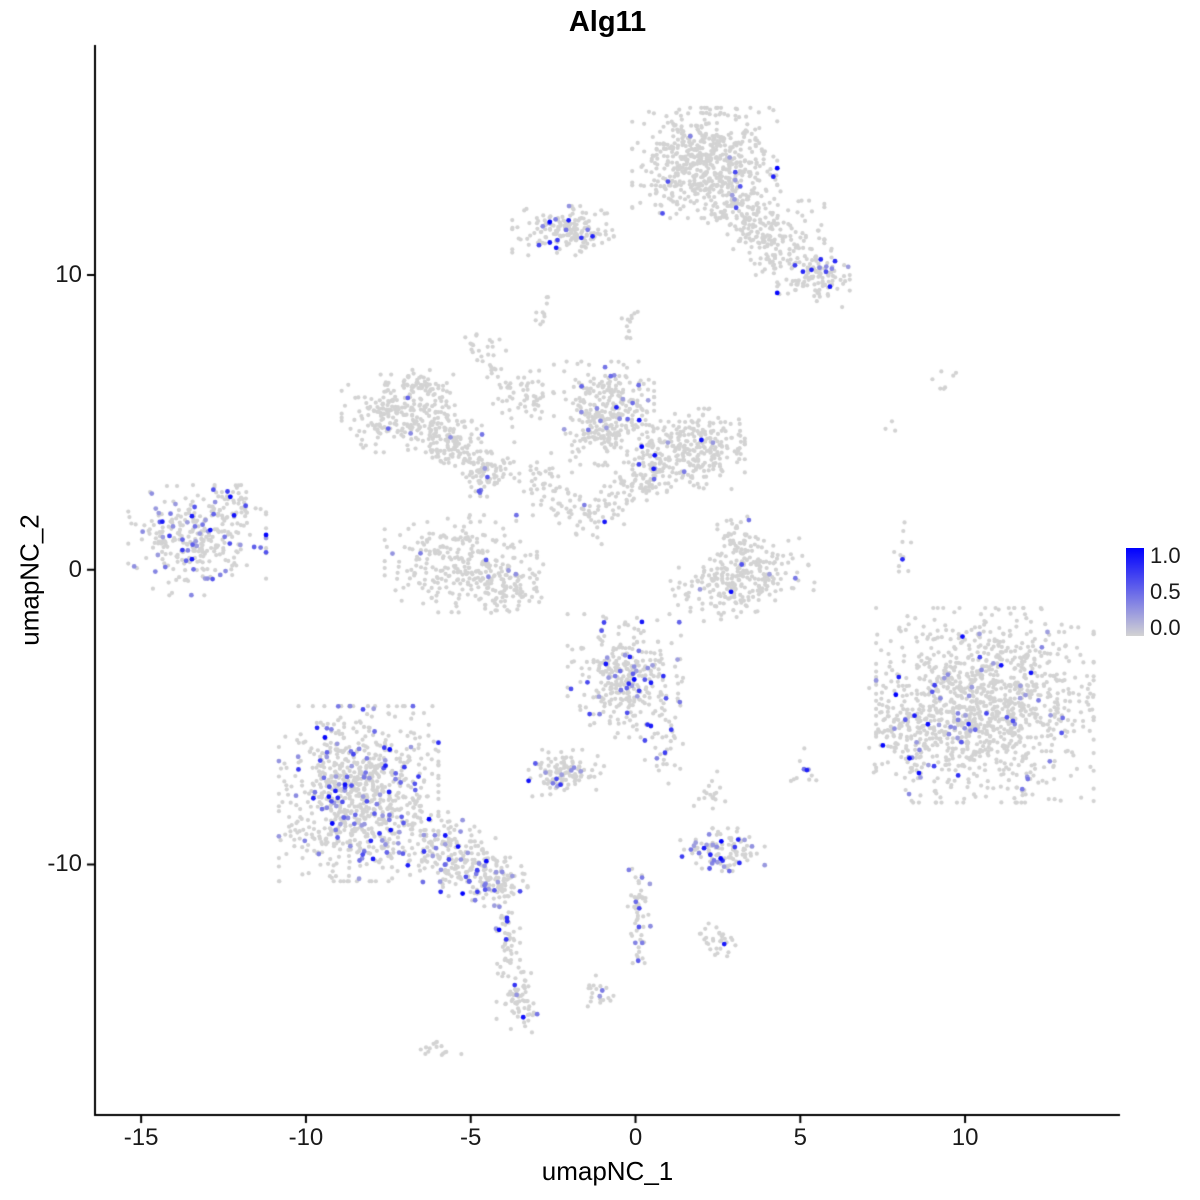 The height and width of the screenshot is (1200, 1200). Describe the element at coordinates (75, 569) in the screenshot. I see `y-tick-label: 0` at that location.